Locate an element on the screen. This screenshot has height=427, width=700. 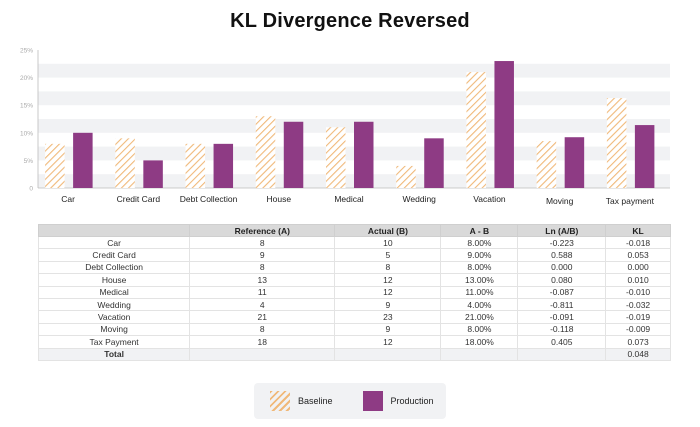
table-row: Vacation 21 23 21.00% -0.091 -0.019 is located at coordinates (354, 317).